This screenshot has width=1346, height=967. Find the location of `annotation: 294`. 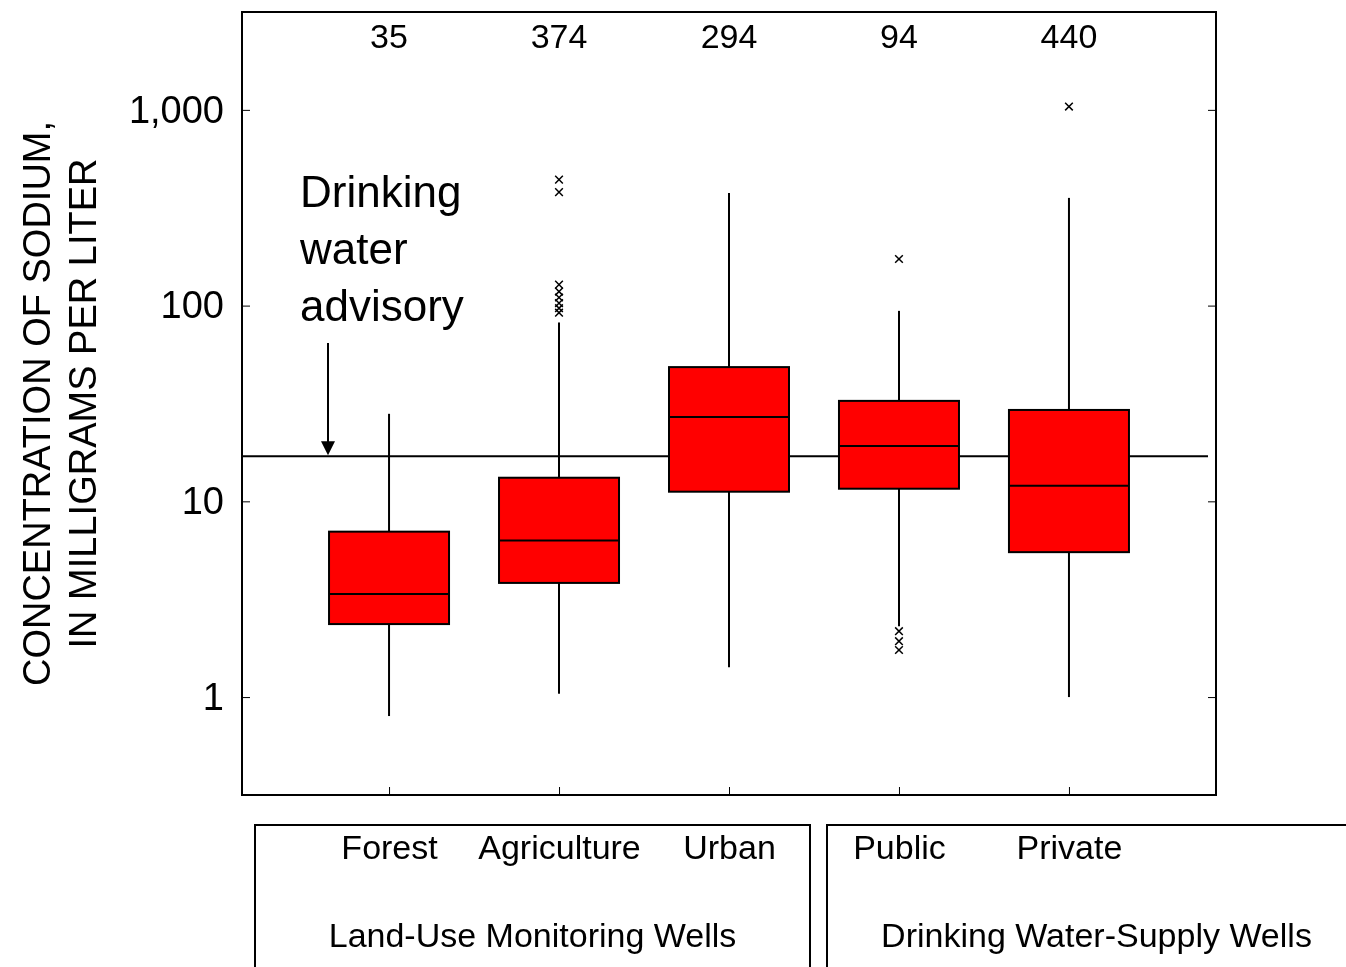

annotation: 294 is located at coordinates (729, 36).